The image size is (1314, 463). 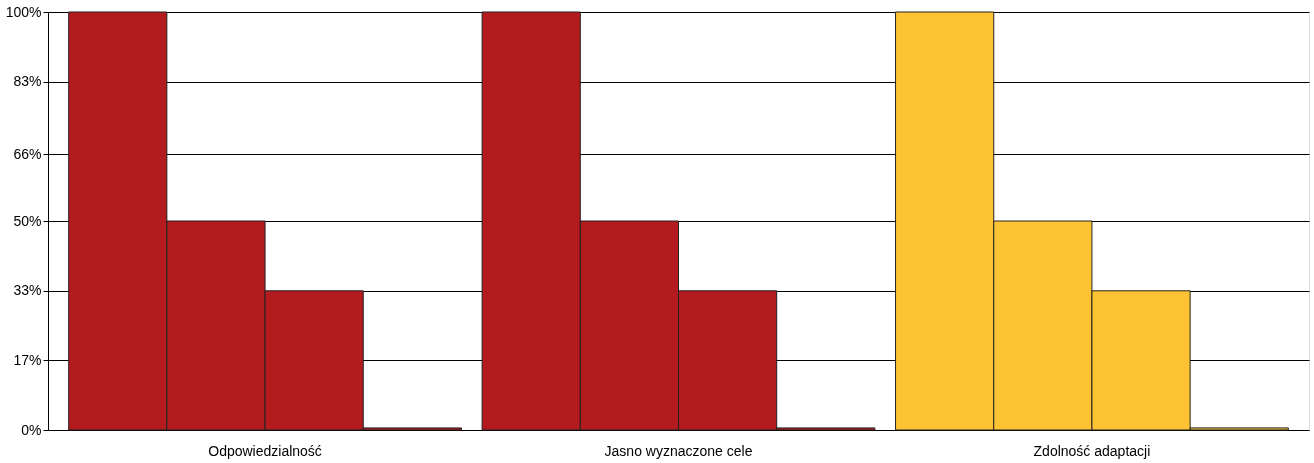 What do you see at coordinates (27, 153) in the screenshot?
I see `y-tick-label: 66%` at bounding box center [27, 153].